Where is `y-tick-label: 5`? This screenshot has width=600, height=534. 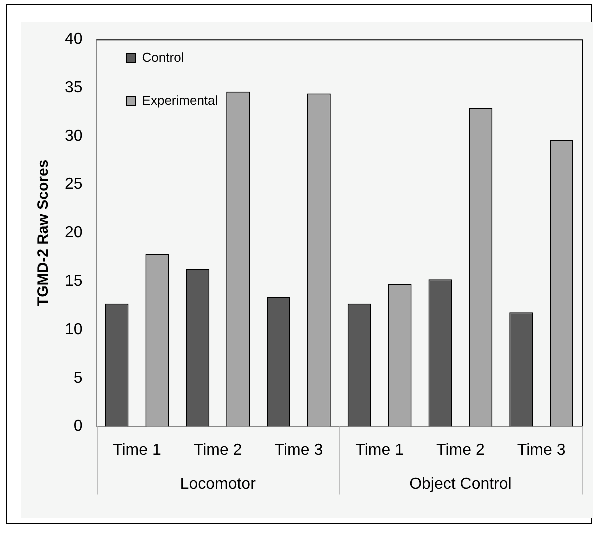 y-tick-label: 5 is located at coordinates (78, 378).